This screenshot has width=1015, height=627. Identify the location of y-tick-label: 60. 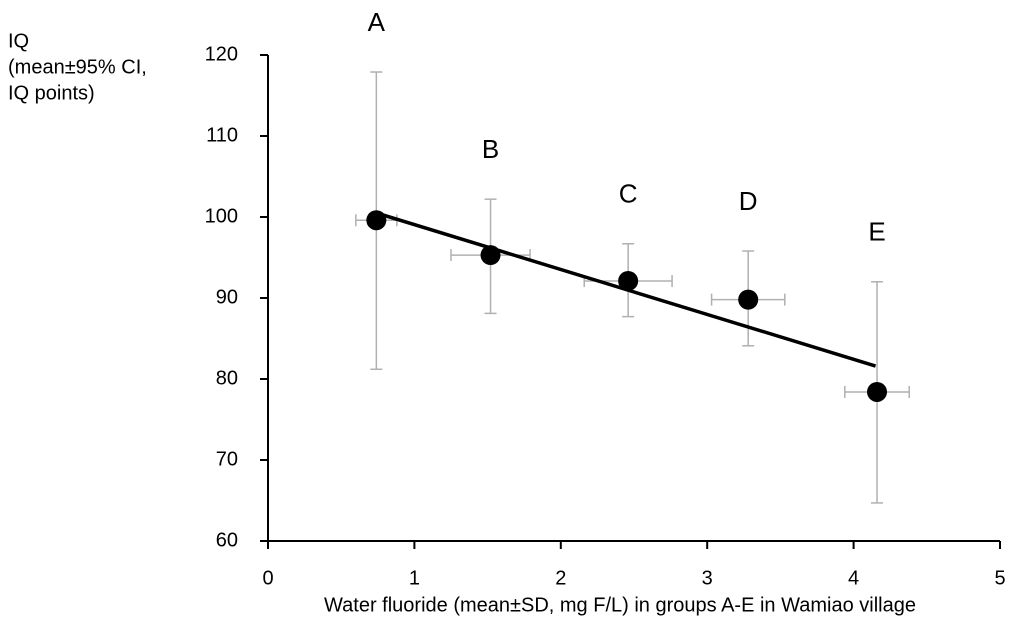
(227, 540).